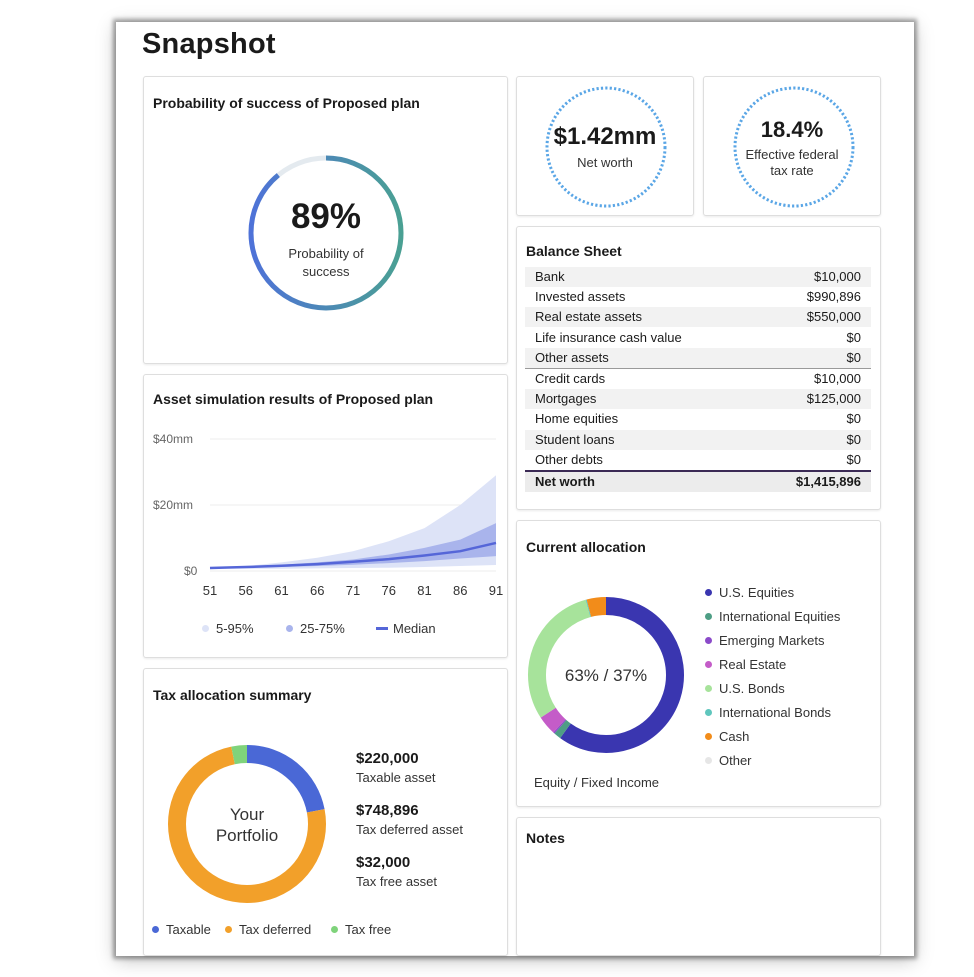  What do you see at coordinates (698, 460) in the screenshot?
I see `liability-row: Other debts $0` at bounding box center [698, 460].